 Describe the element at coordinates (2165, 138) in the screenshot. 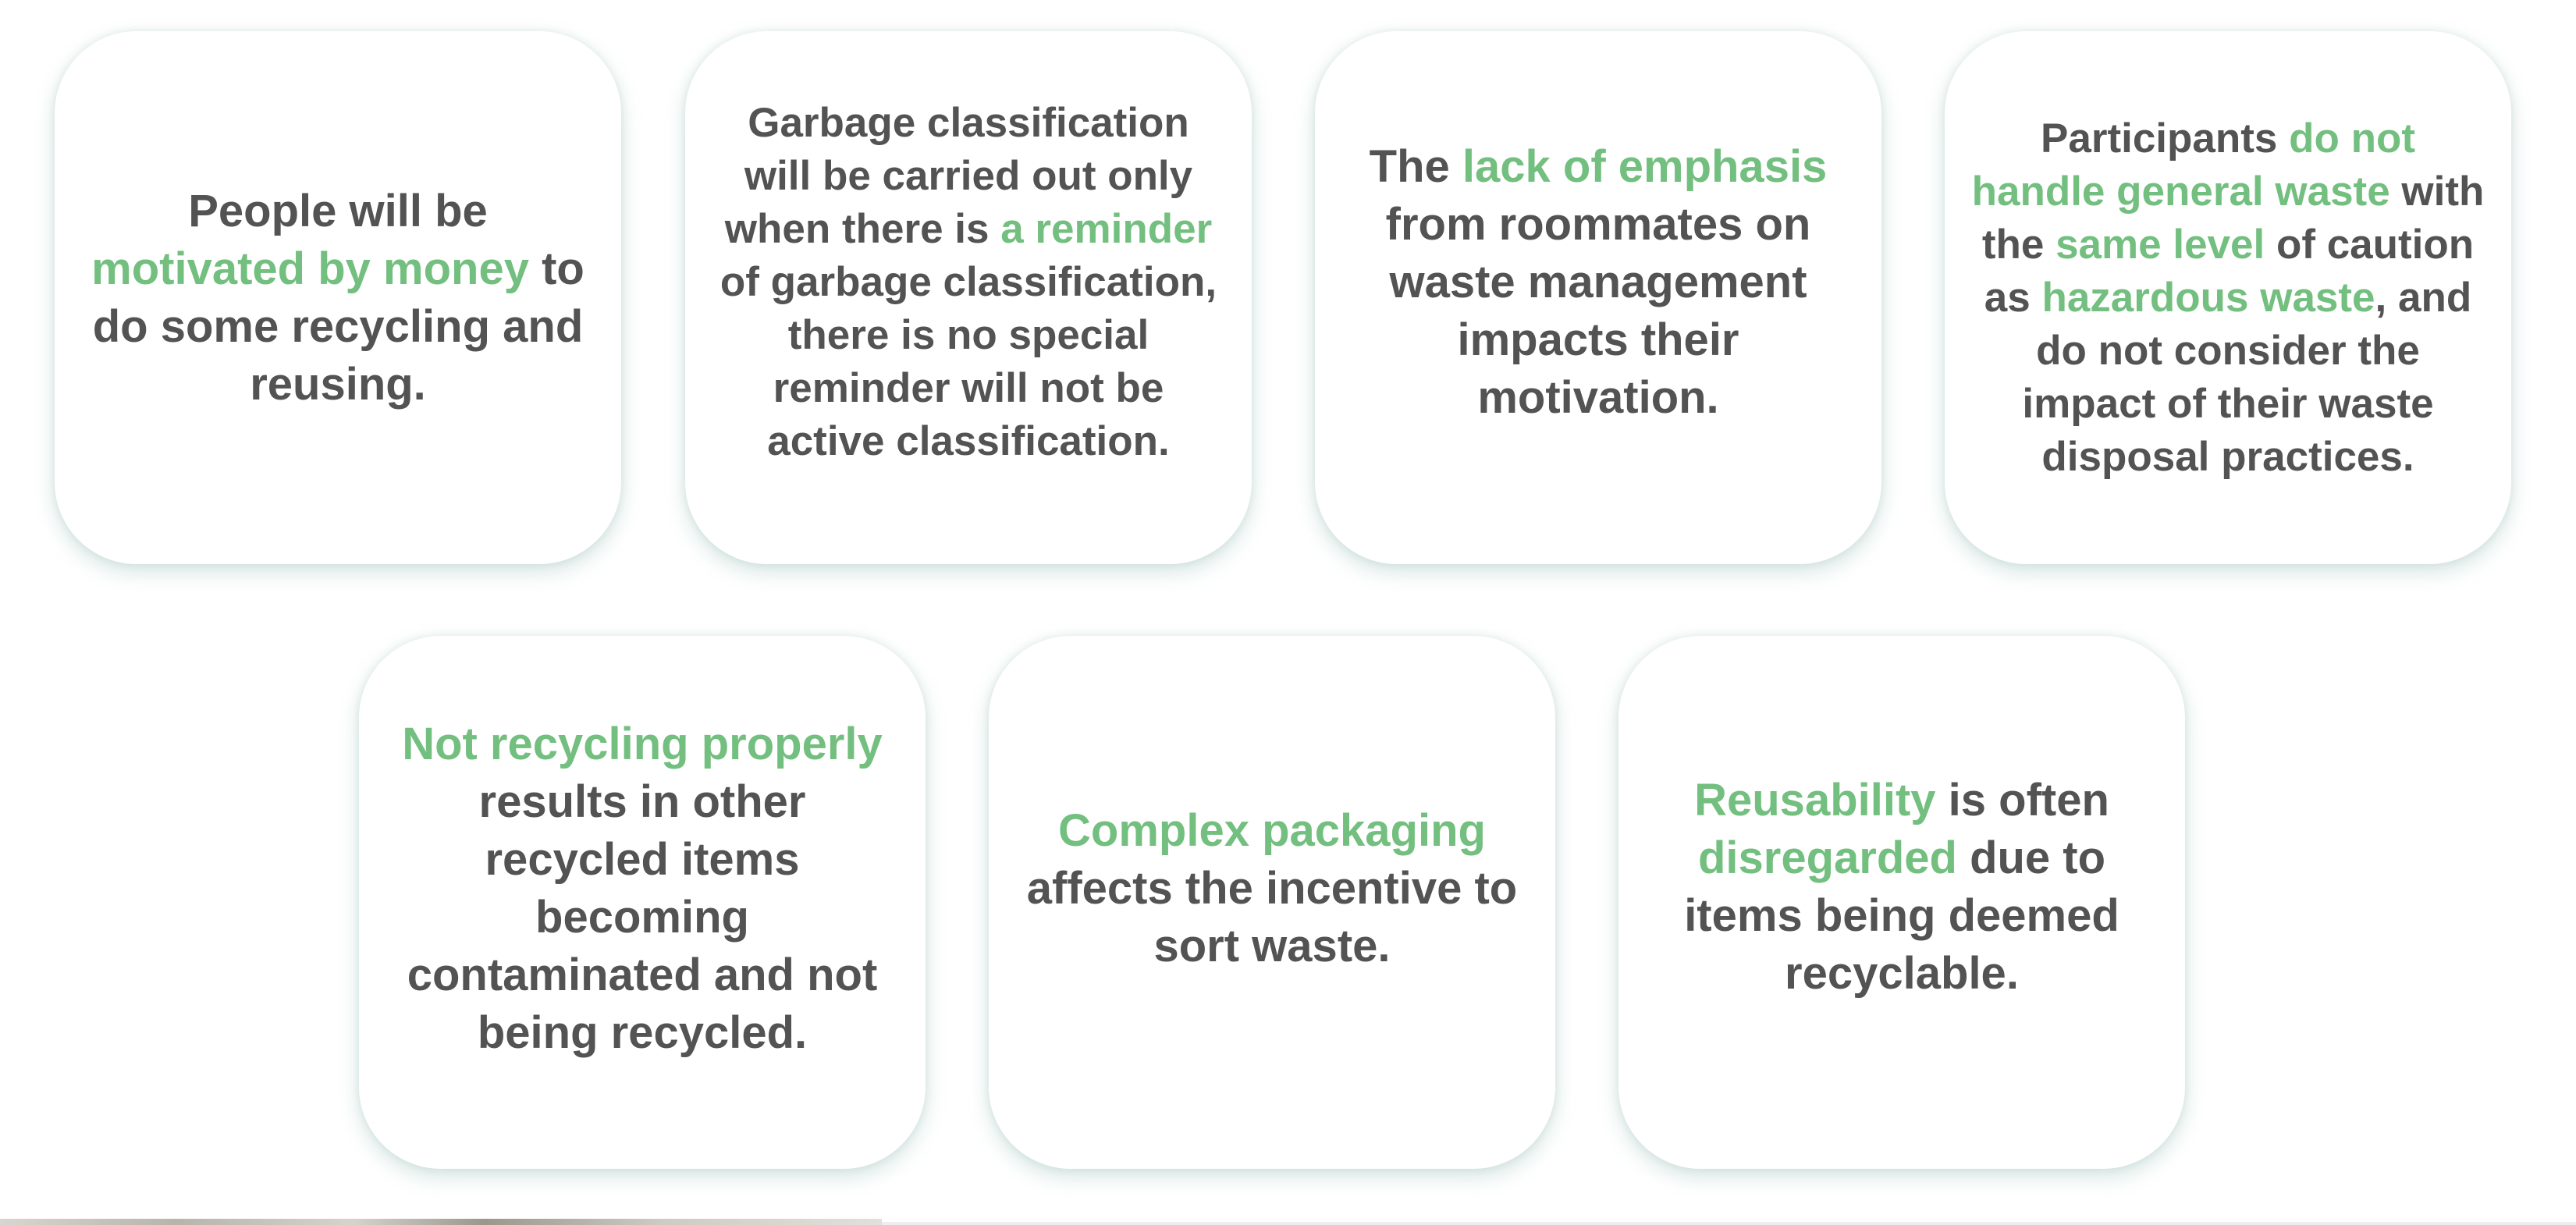

I see `text-segment: Participants` at that location.